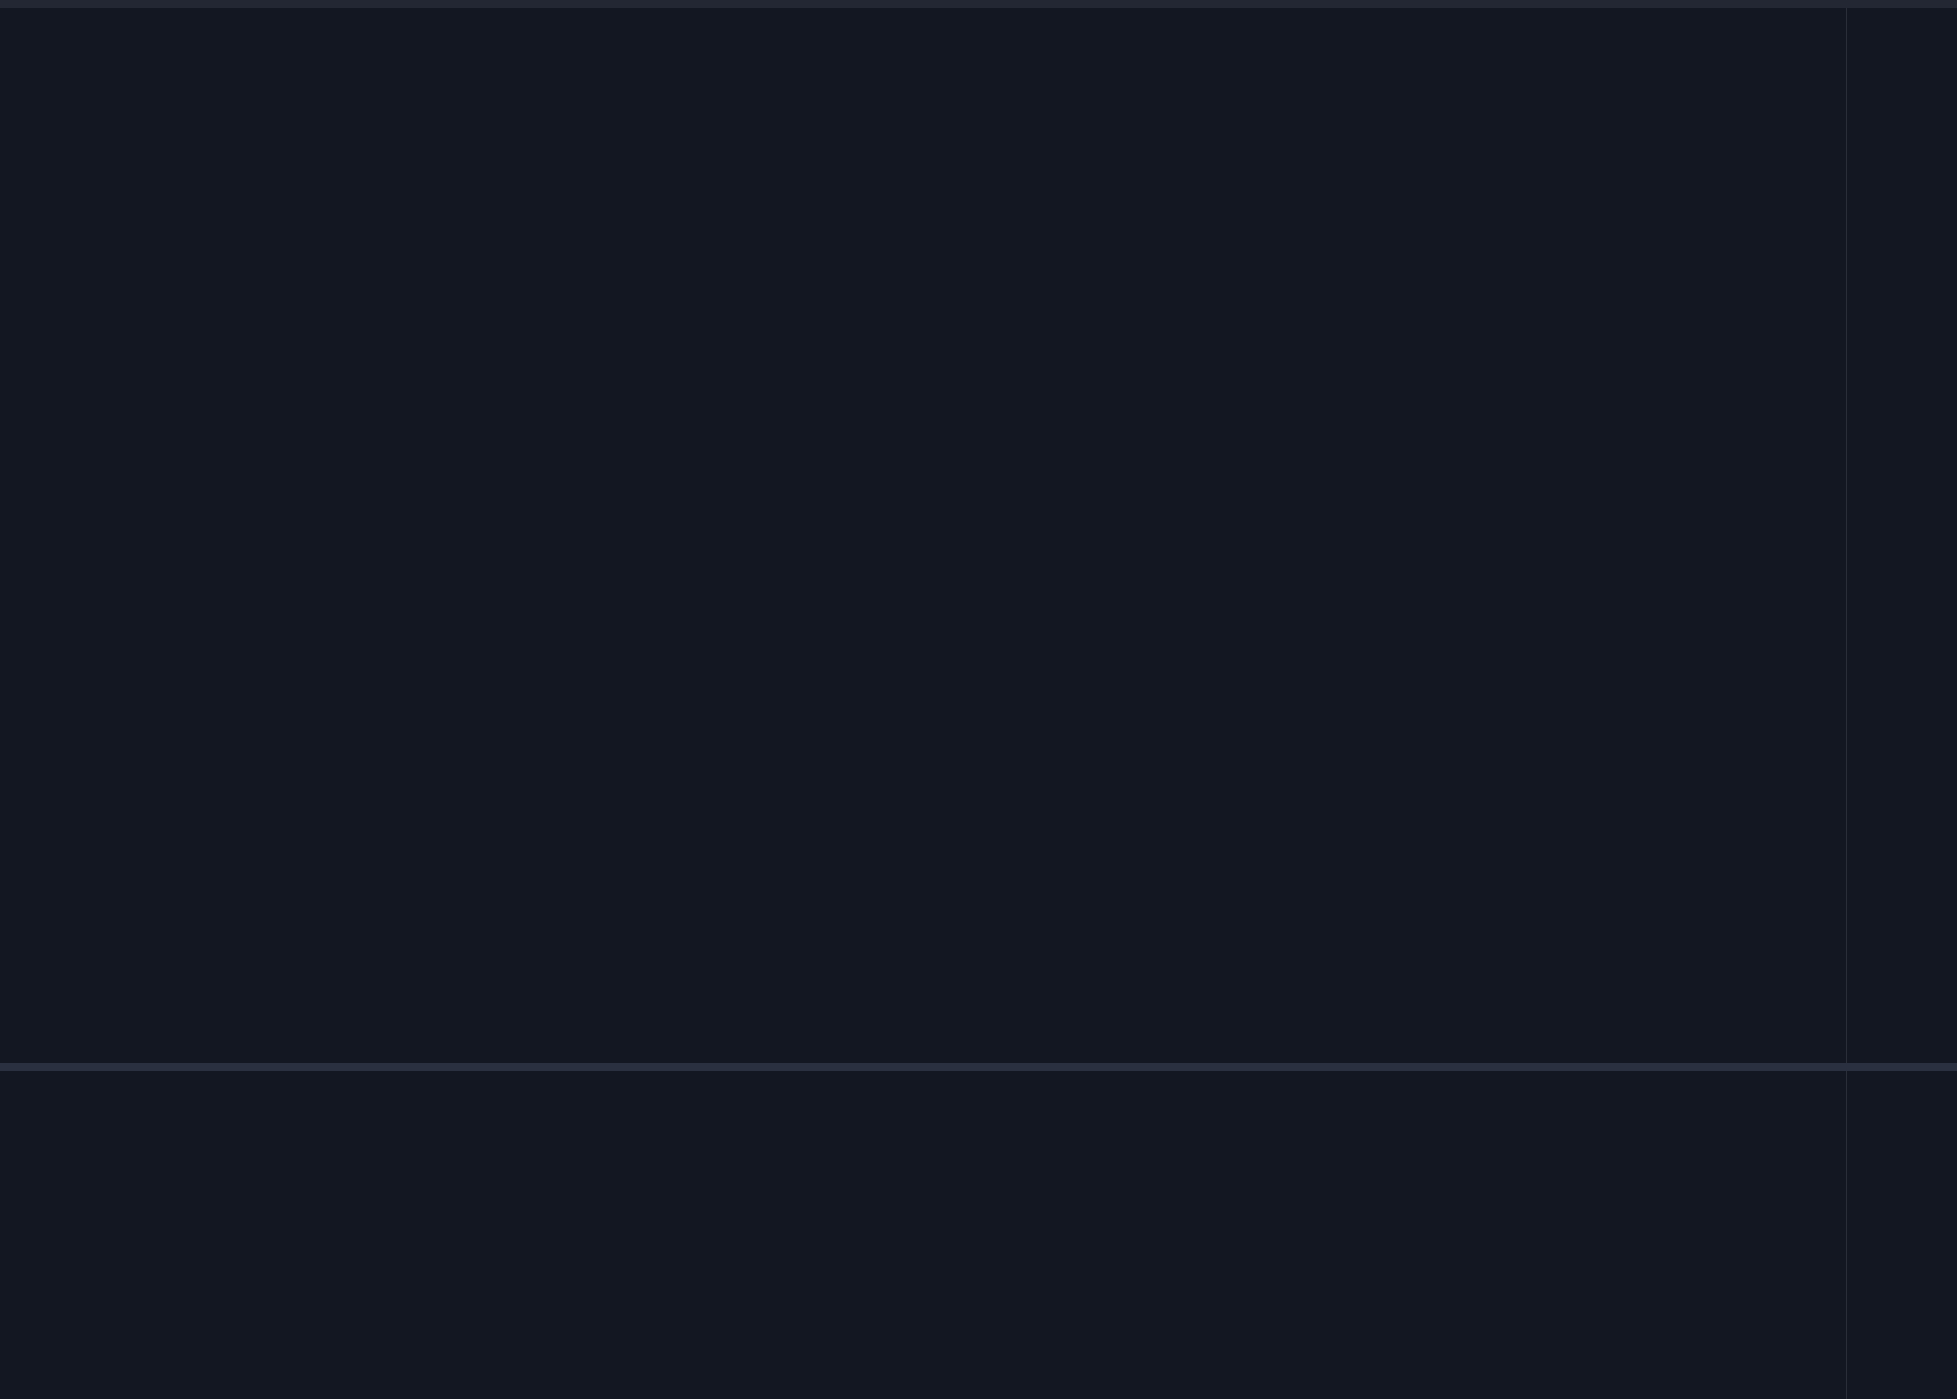 The width and height of the screenshot is (1957, 1399). Describe the element at coordinates (1901, 535) in the screenshot. I see `price-axis` at that location.